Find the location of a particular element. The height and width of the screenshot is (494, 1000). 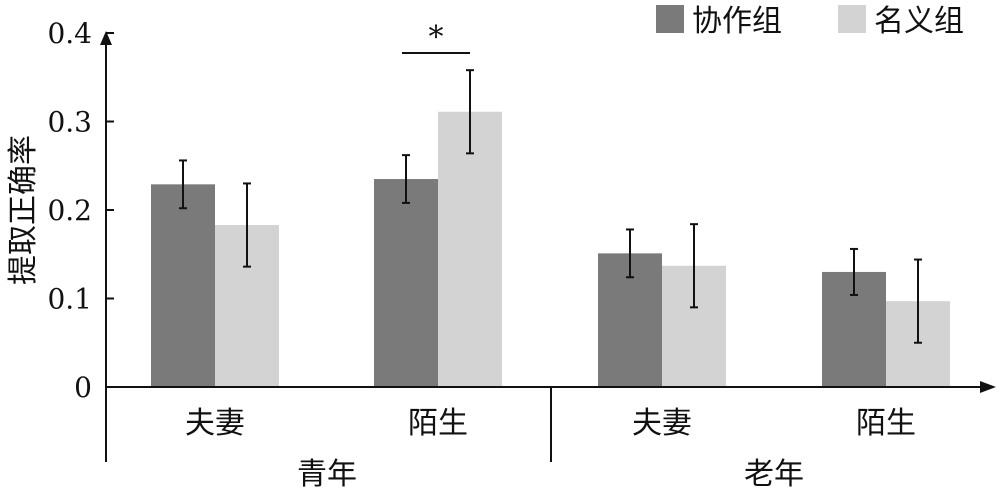

y-tick-label: 0.4 is located at coordinates (69, 33).